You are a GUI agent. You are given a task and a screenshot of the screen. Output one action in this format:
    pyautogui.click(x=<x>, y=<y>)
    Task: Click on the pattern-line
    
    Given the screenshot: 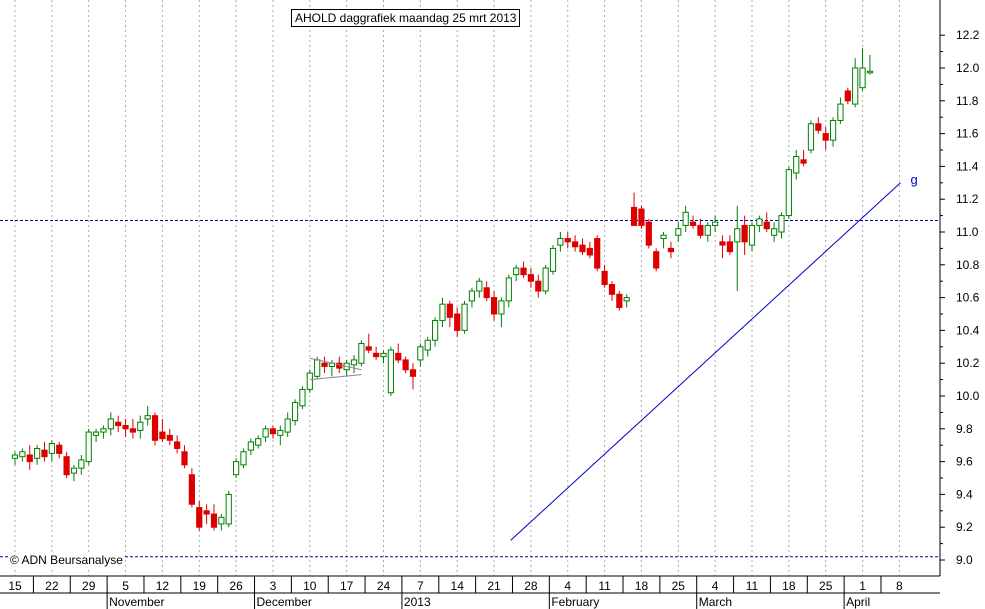 What is the action you would take?
    pyautogui.click(x=335, y=364)
    